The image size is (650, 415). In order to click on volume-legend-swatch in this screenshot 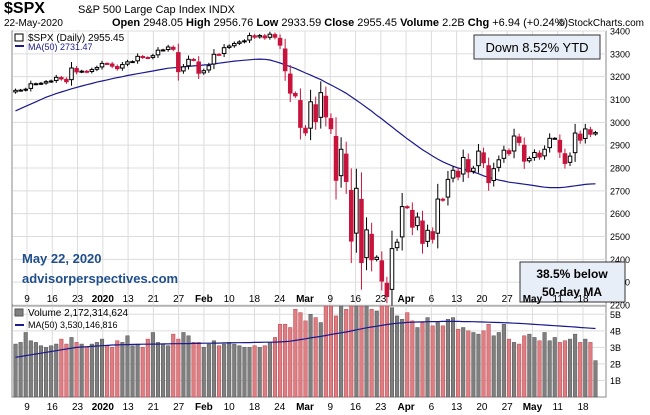, I will do `click(19, 312)`.